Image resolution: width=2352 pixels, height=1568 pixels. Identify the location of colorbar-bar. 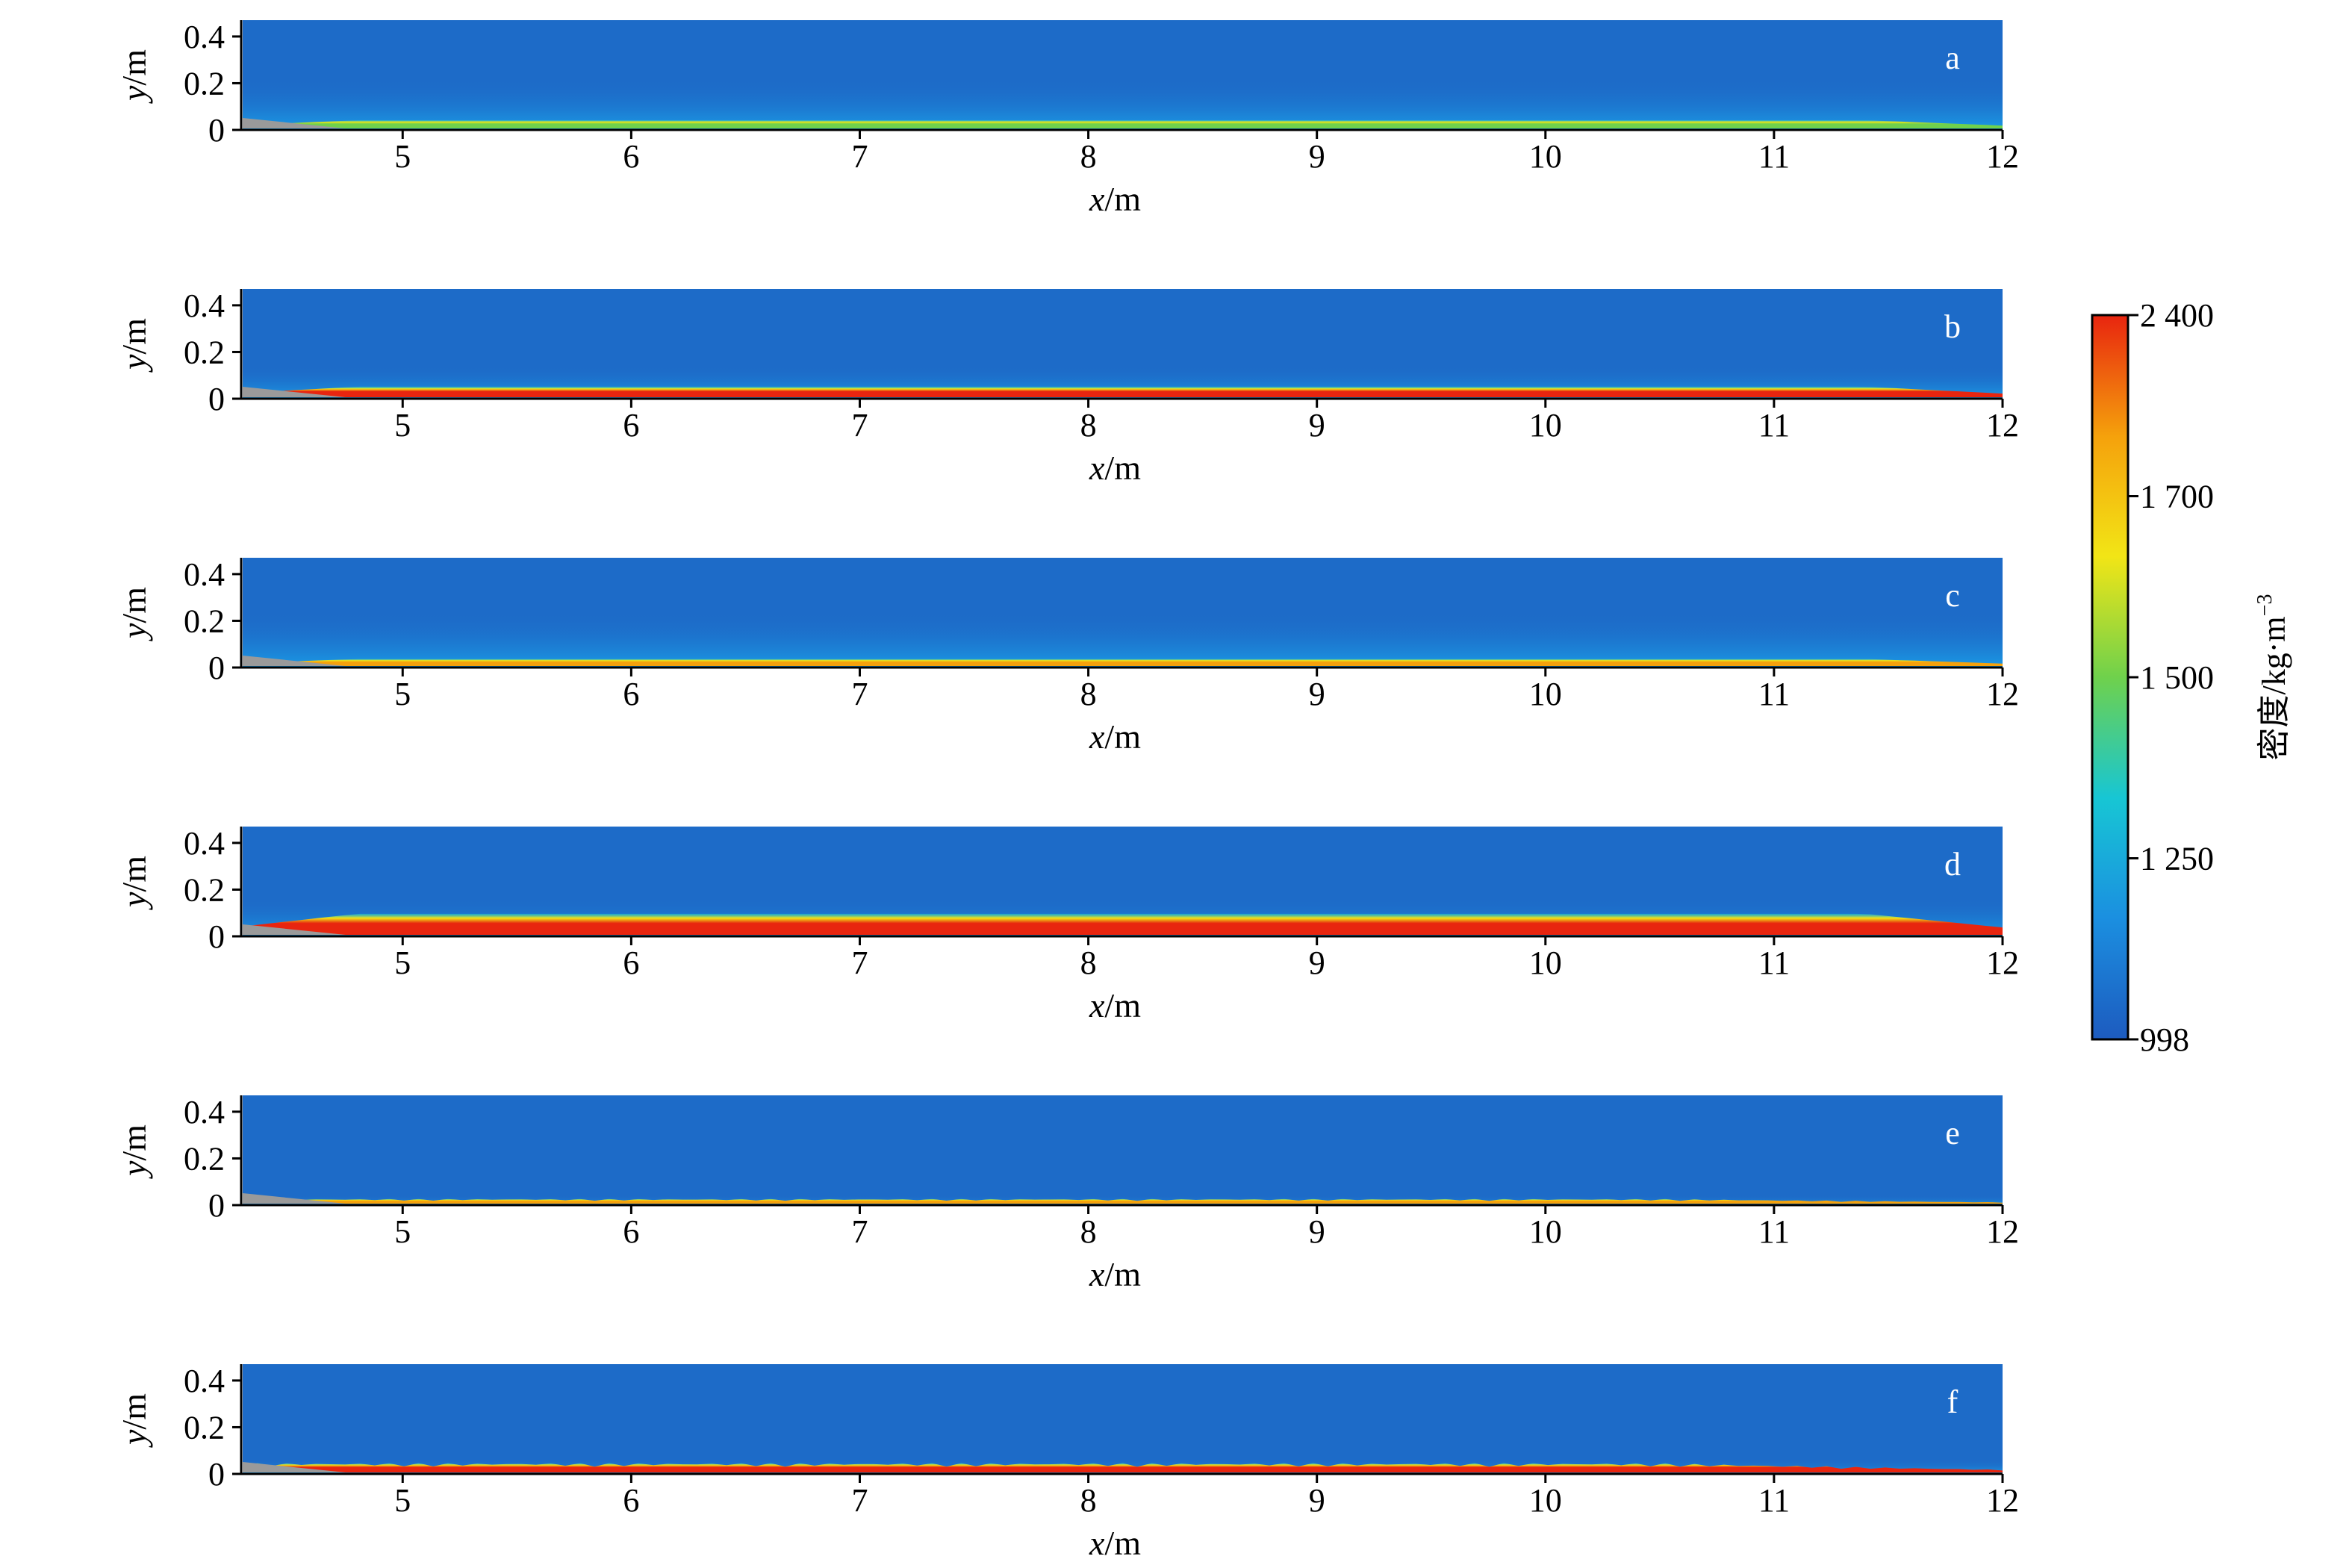
(2110, 677).